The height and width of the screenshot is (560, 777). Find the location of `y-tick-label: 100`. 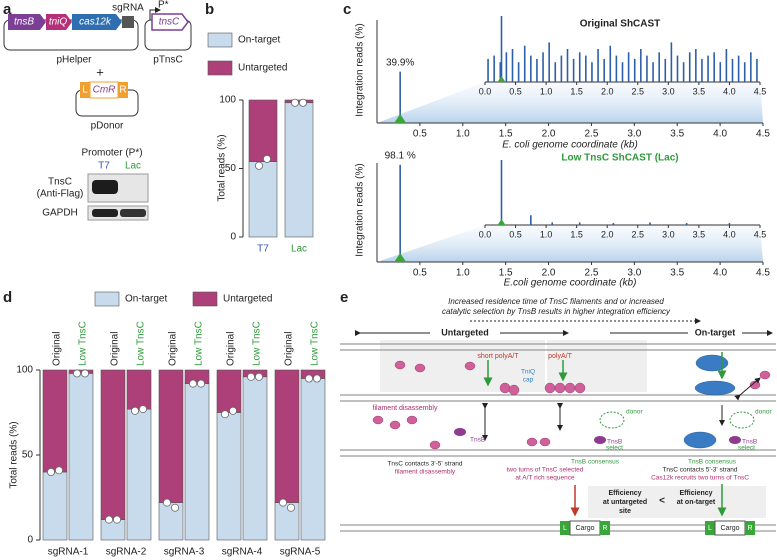

y-tick-label: 100 is located at coordinates (227, 100).